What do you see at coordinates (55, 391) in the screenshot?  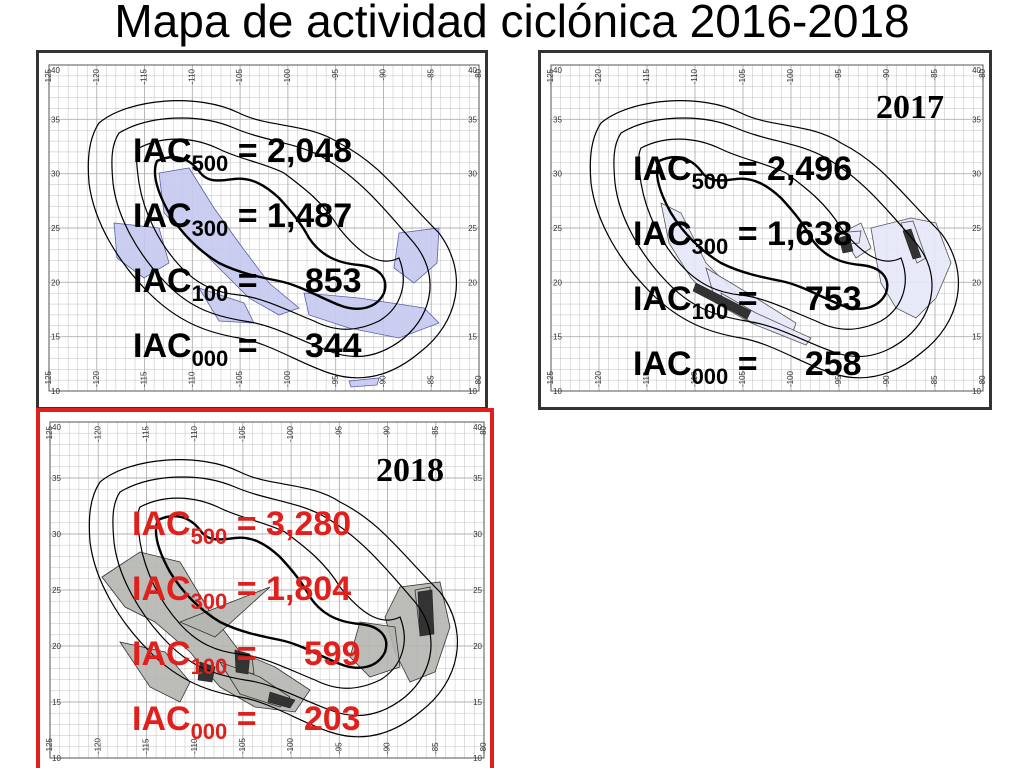 I see `lat-tick-label: 10` at bounding box center [55, 391].